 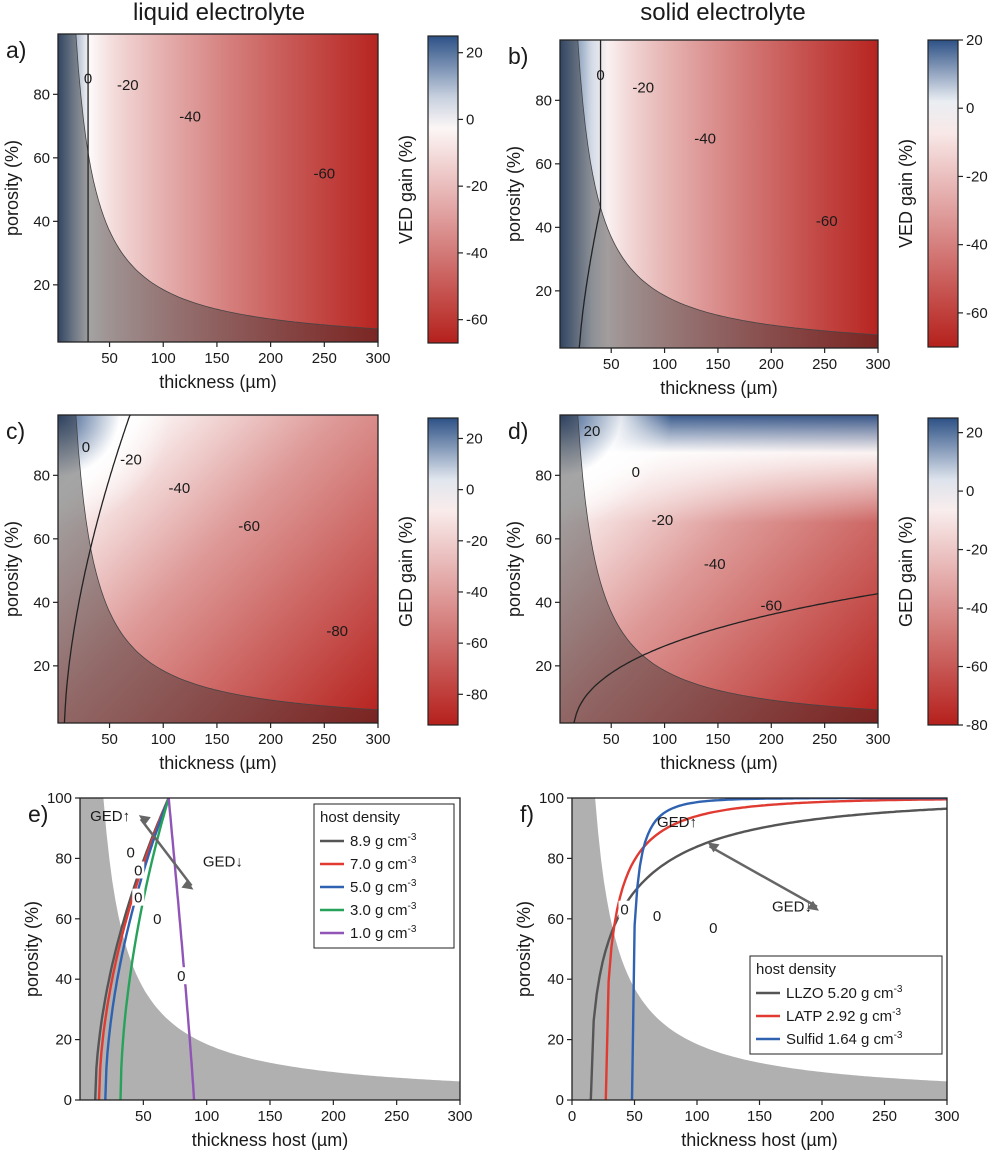 I want to click on panel-b-shade-boundary, so click(x=727, y=188).